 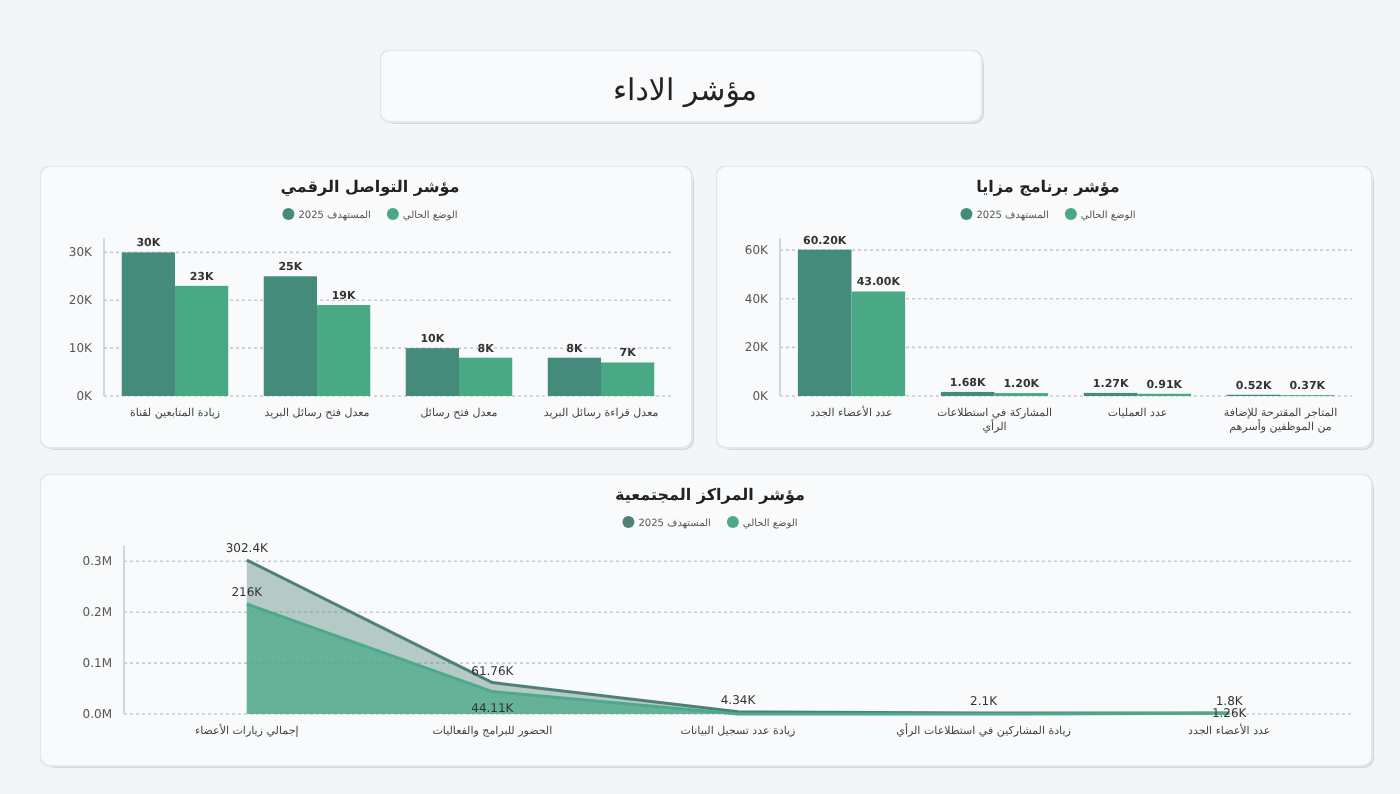 I want to click on chart-title: مؤشر المراكز المجتمعية, so click(x=710, y=495).